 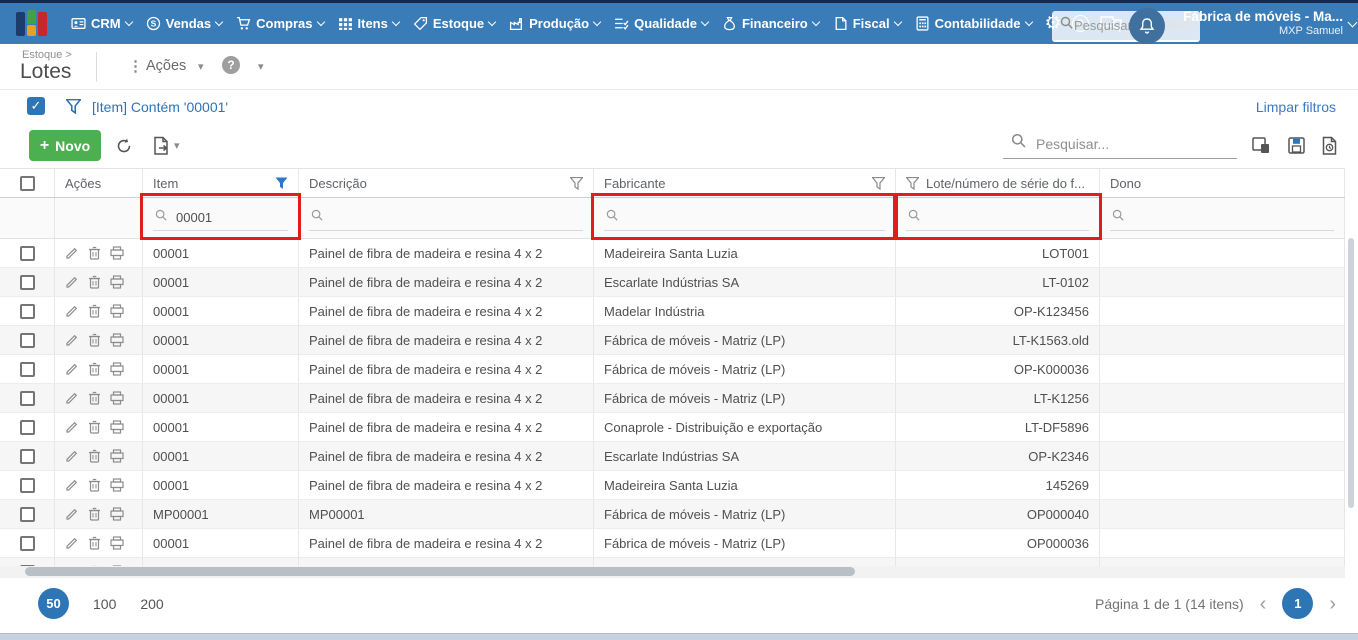 I want to click on table-search-box, so click(x=1120, y=144).